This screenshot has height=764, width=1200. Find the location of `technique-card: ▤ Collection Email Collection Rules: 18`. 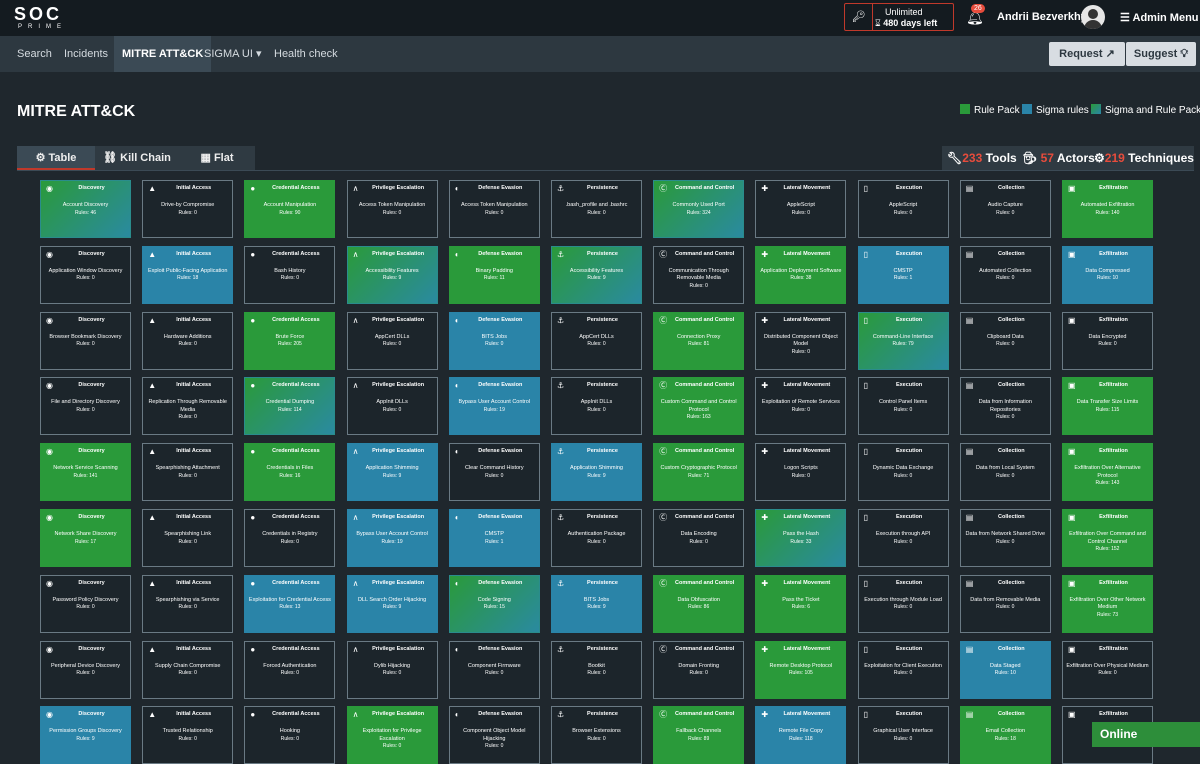

technique-card: ▤ Collection Email Collection Rules: 18 is located at coordinates (1005, 735).